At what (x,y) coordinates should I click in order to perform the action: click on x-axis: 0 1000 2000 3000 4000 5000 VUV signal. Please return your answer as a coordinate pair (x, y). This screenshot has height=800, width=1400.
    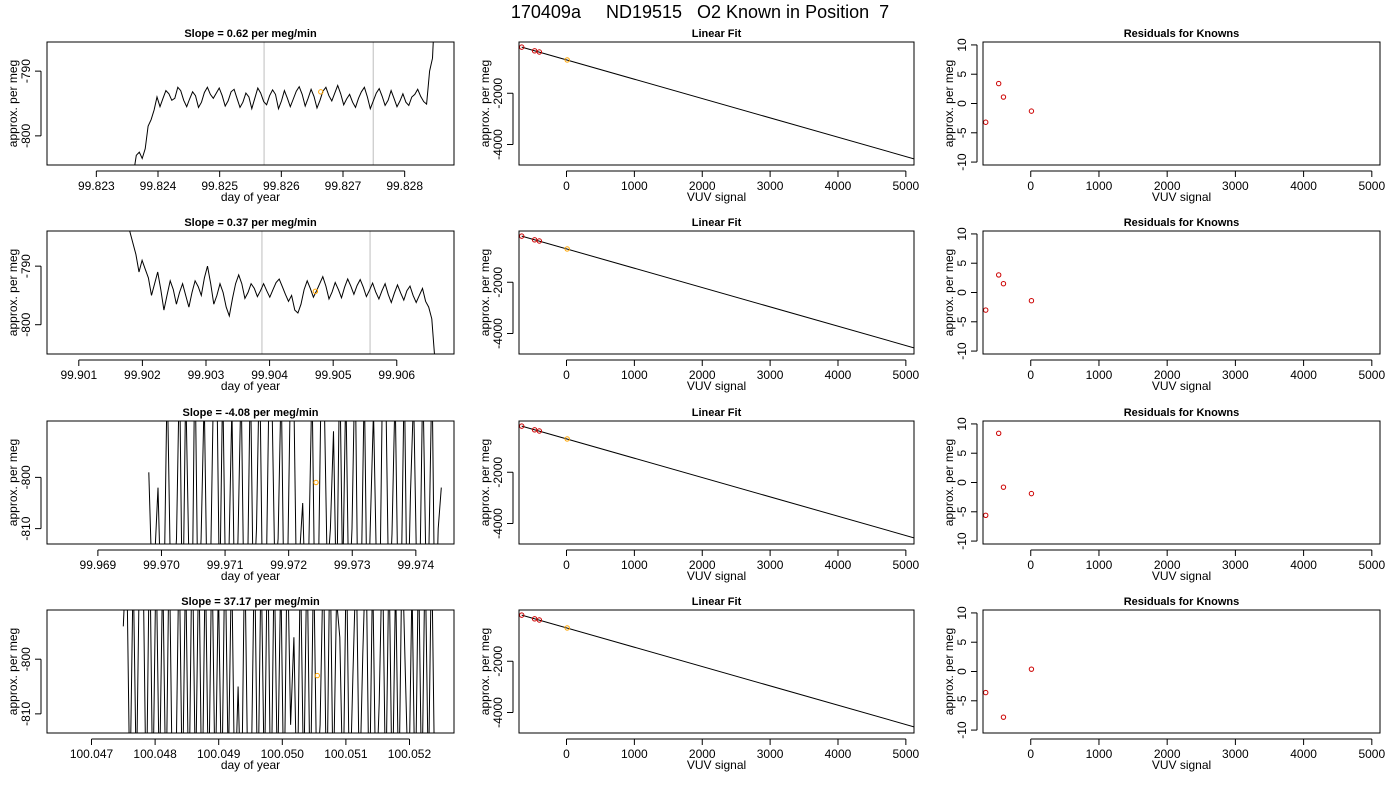
    Looking at the image, I should click on (1206, 376).